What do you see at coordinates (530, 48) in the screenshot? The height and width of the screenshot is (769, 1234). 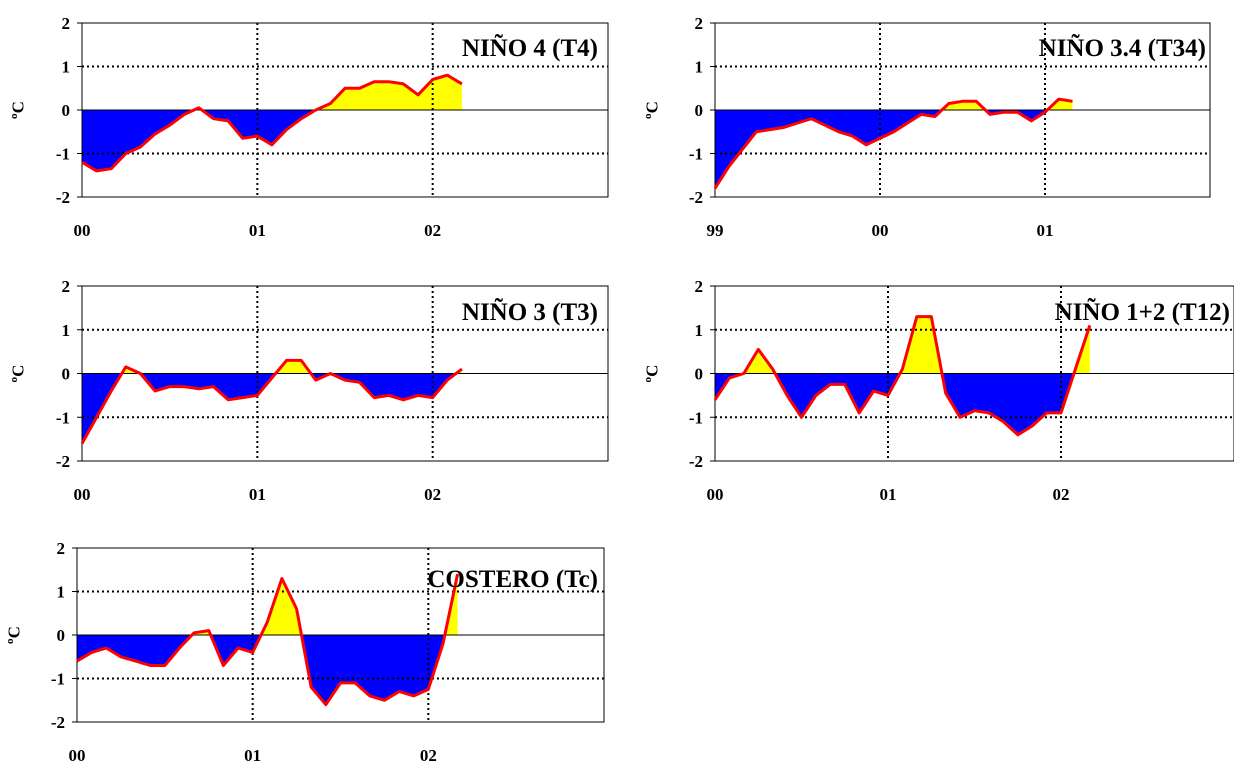 I see `chart-title: NIÑO 4 (T4)` at bounding box center [530, 48].